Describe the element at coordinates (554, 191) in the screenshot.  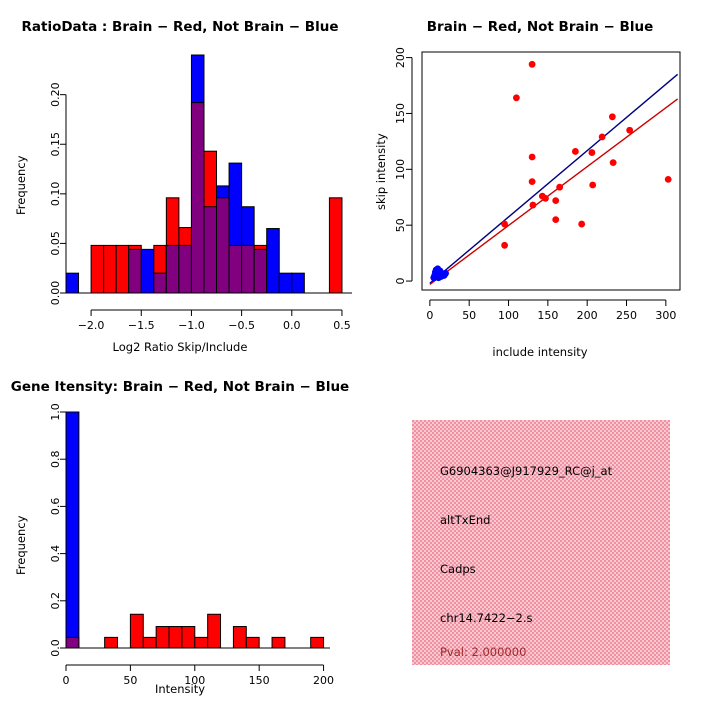
I see `fit-line-red-fit` at that location.